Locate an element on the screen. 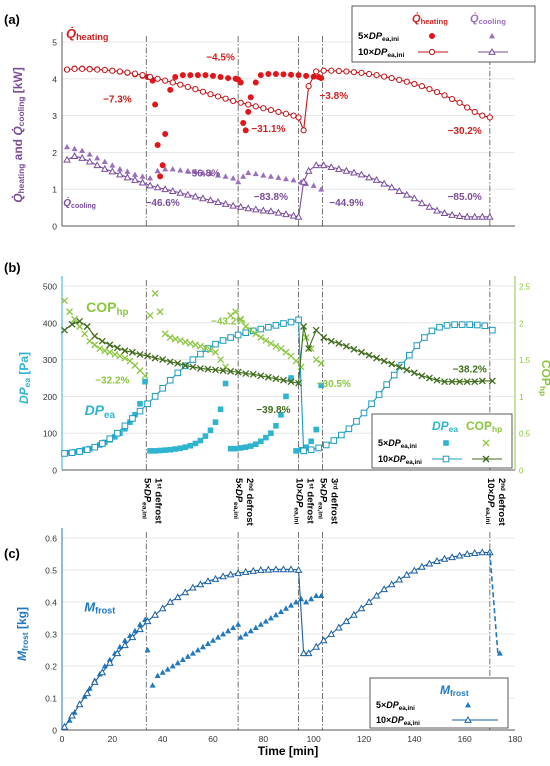  y-tick-label: 0.5 is located at coordinates (51, 571).